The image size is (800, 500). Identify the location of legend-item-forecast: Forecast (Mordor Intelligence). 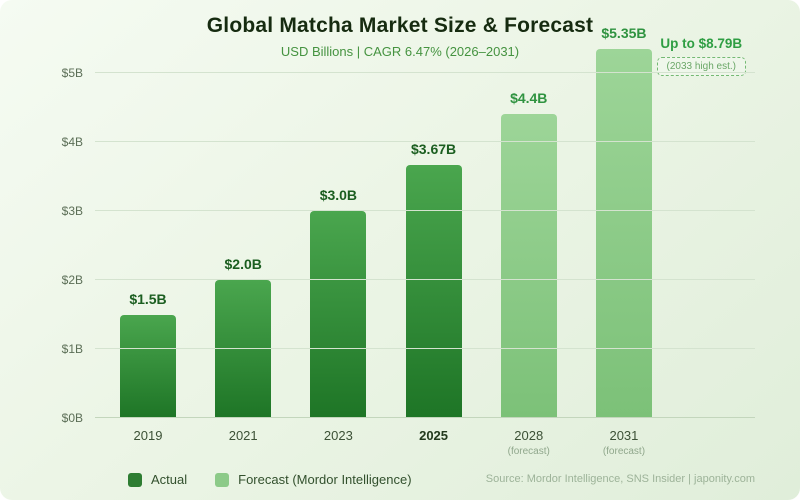
(313, 479).